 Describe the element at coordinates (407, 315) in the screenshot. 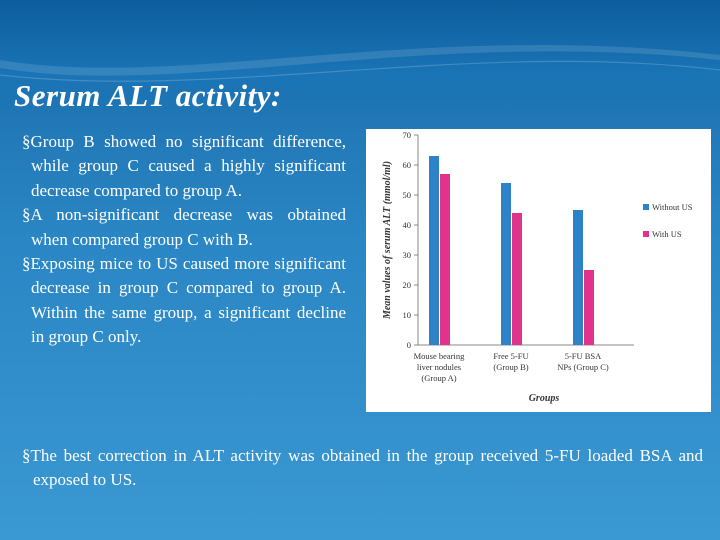

I see `y-tick-label: 10` at that location.